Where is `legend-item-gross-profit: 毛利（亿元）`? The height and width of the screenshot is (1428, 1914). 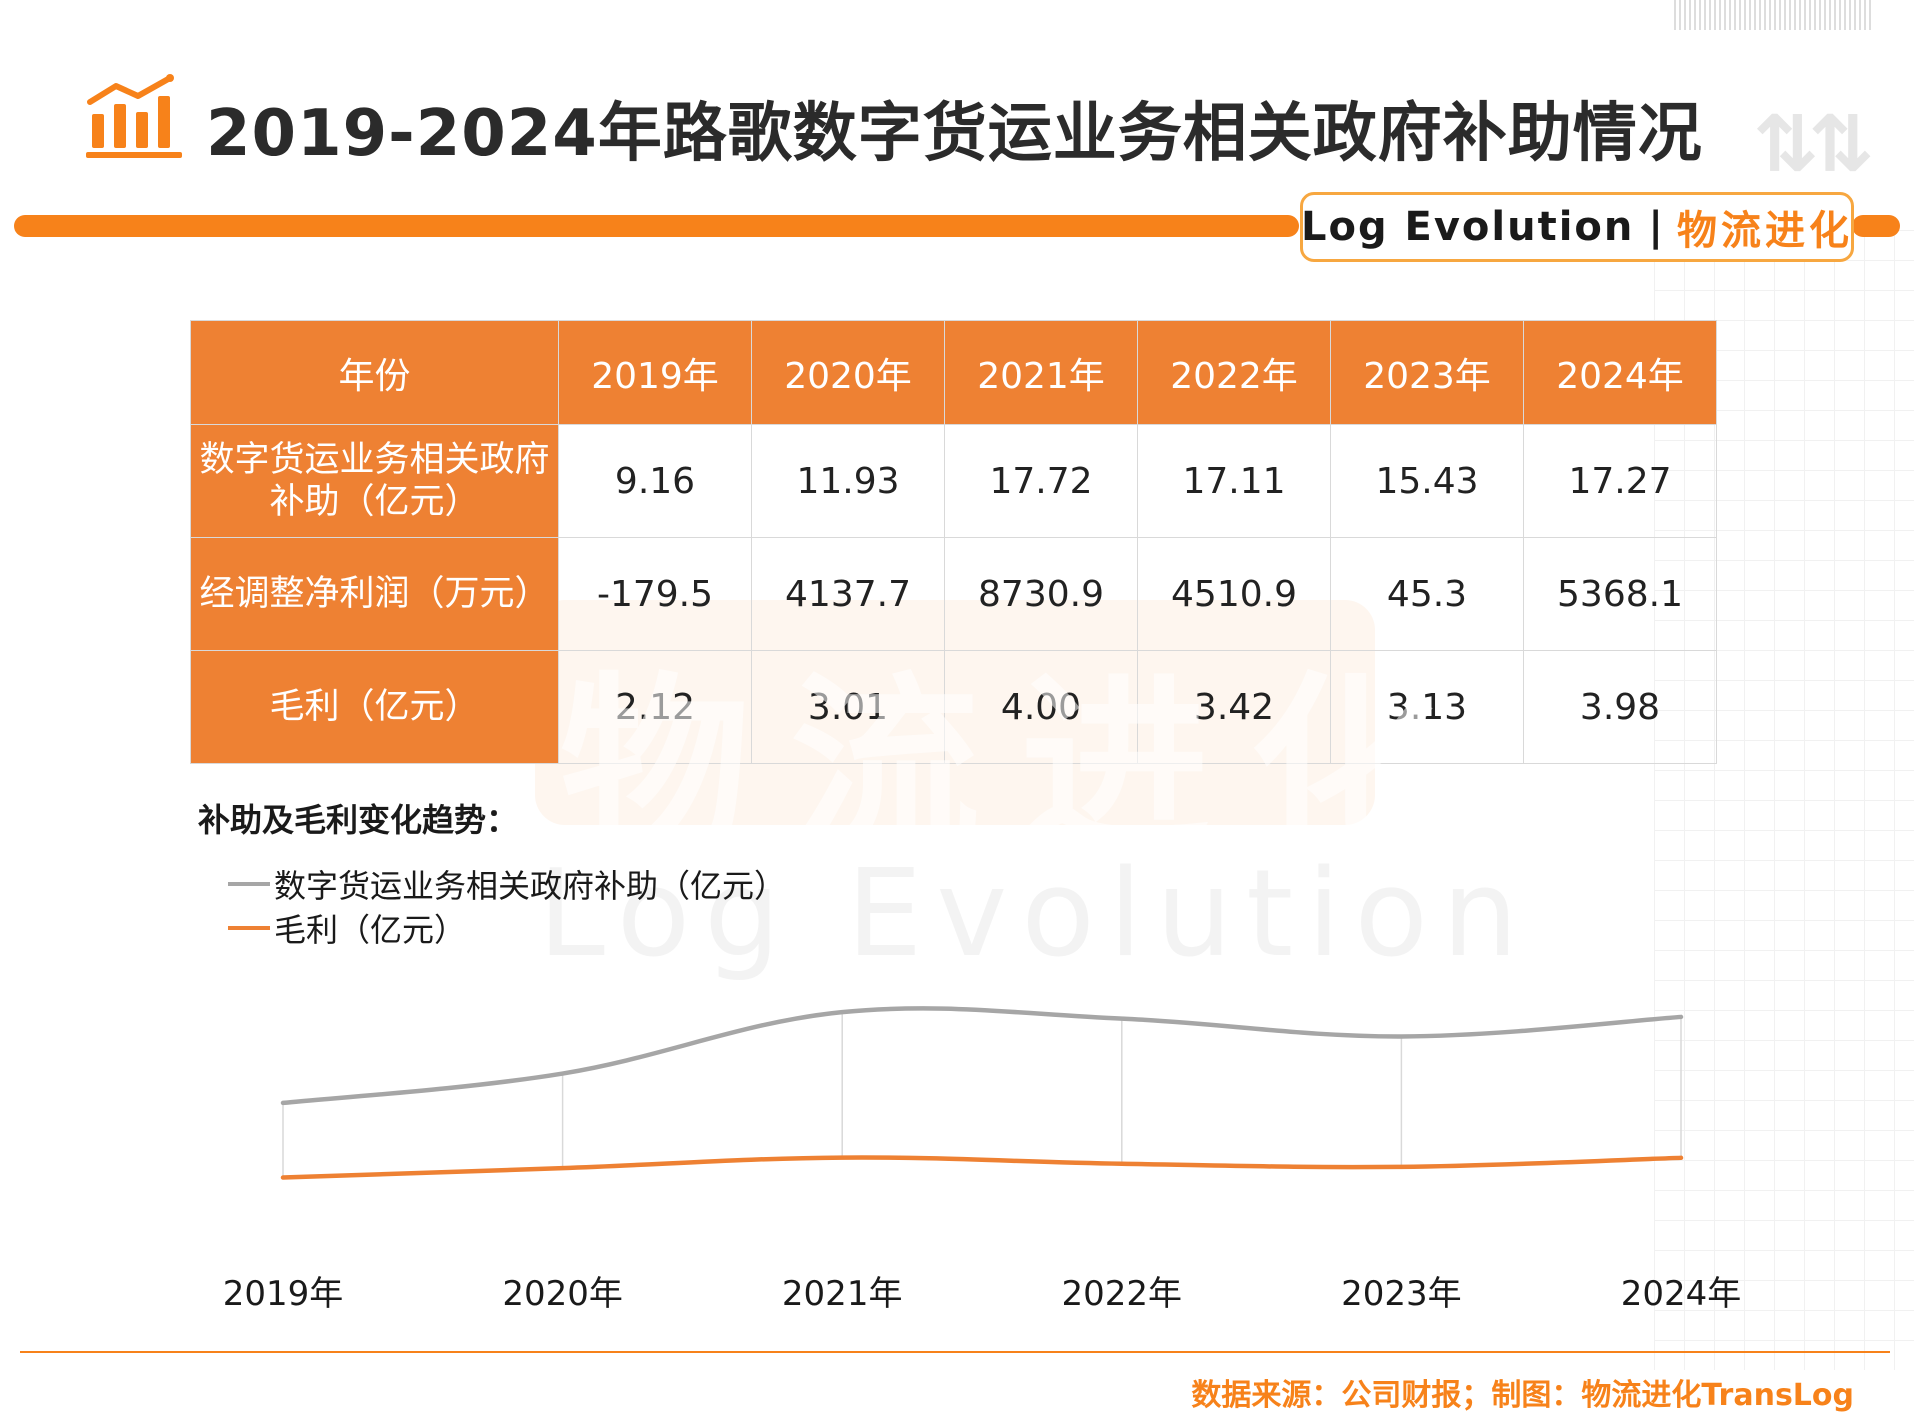
legend-item-gross-profit: 毛利（亿元） is located at coordinates (507, 928).